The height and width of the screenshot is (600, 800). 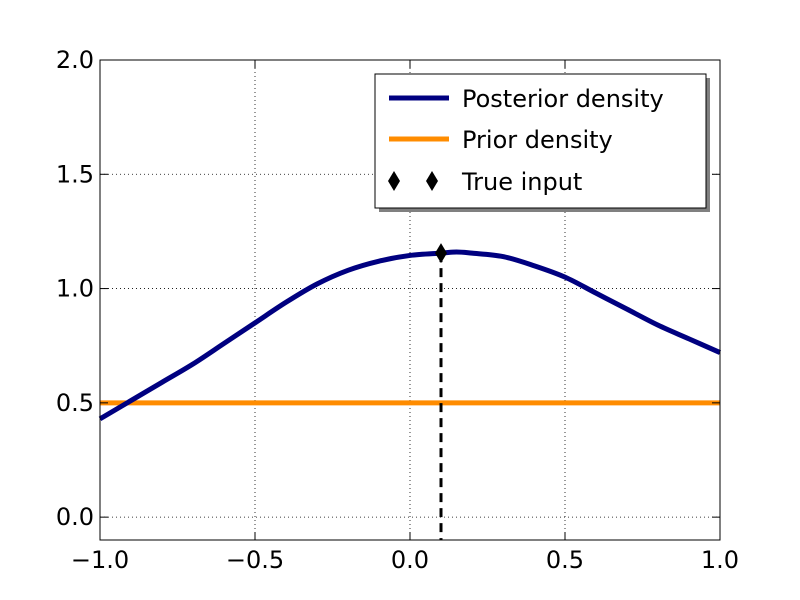 What do you see at coordinates (75, 517) in the screenshot?
I see `y-tick-label-0: 0.0` at bounding box center [75, 517].